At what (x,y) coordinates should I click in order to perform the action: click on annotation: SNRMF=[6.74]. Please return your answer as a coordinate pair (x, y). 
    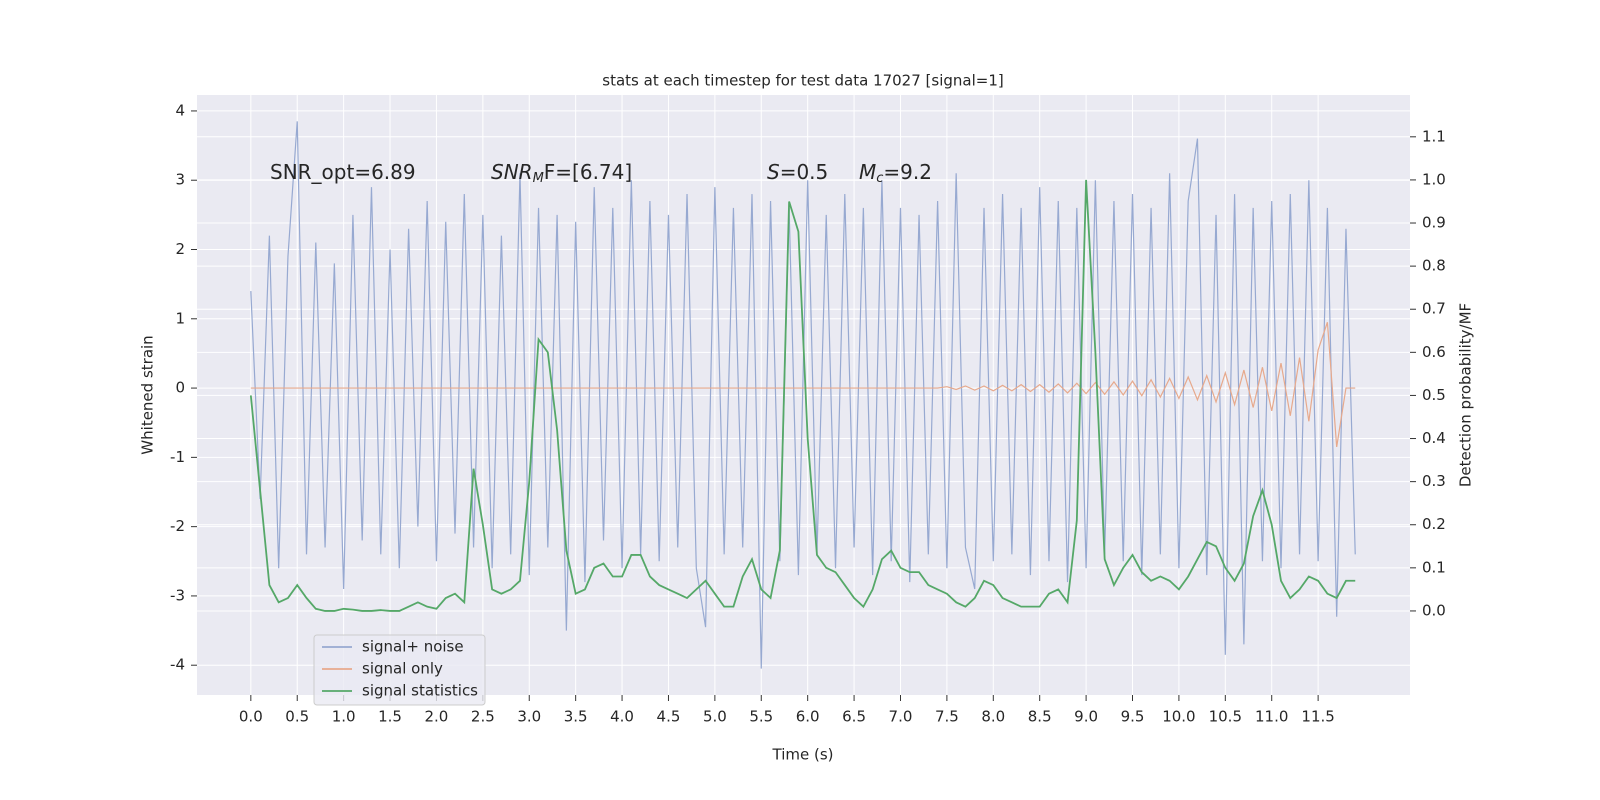
    Looking at the image, I should click on (561, 173).